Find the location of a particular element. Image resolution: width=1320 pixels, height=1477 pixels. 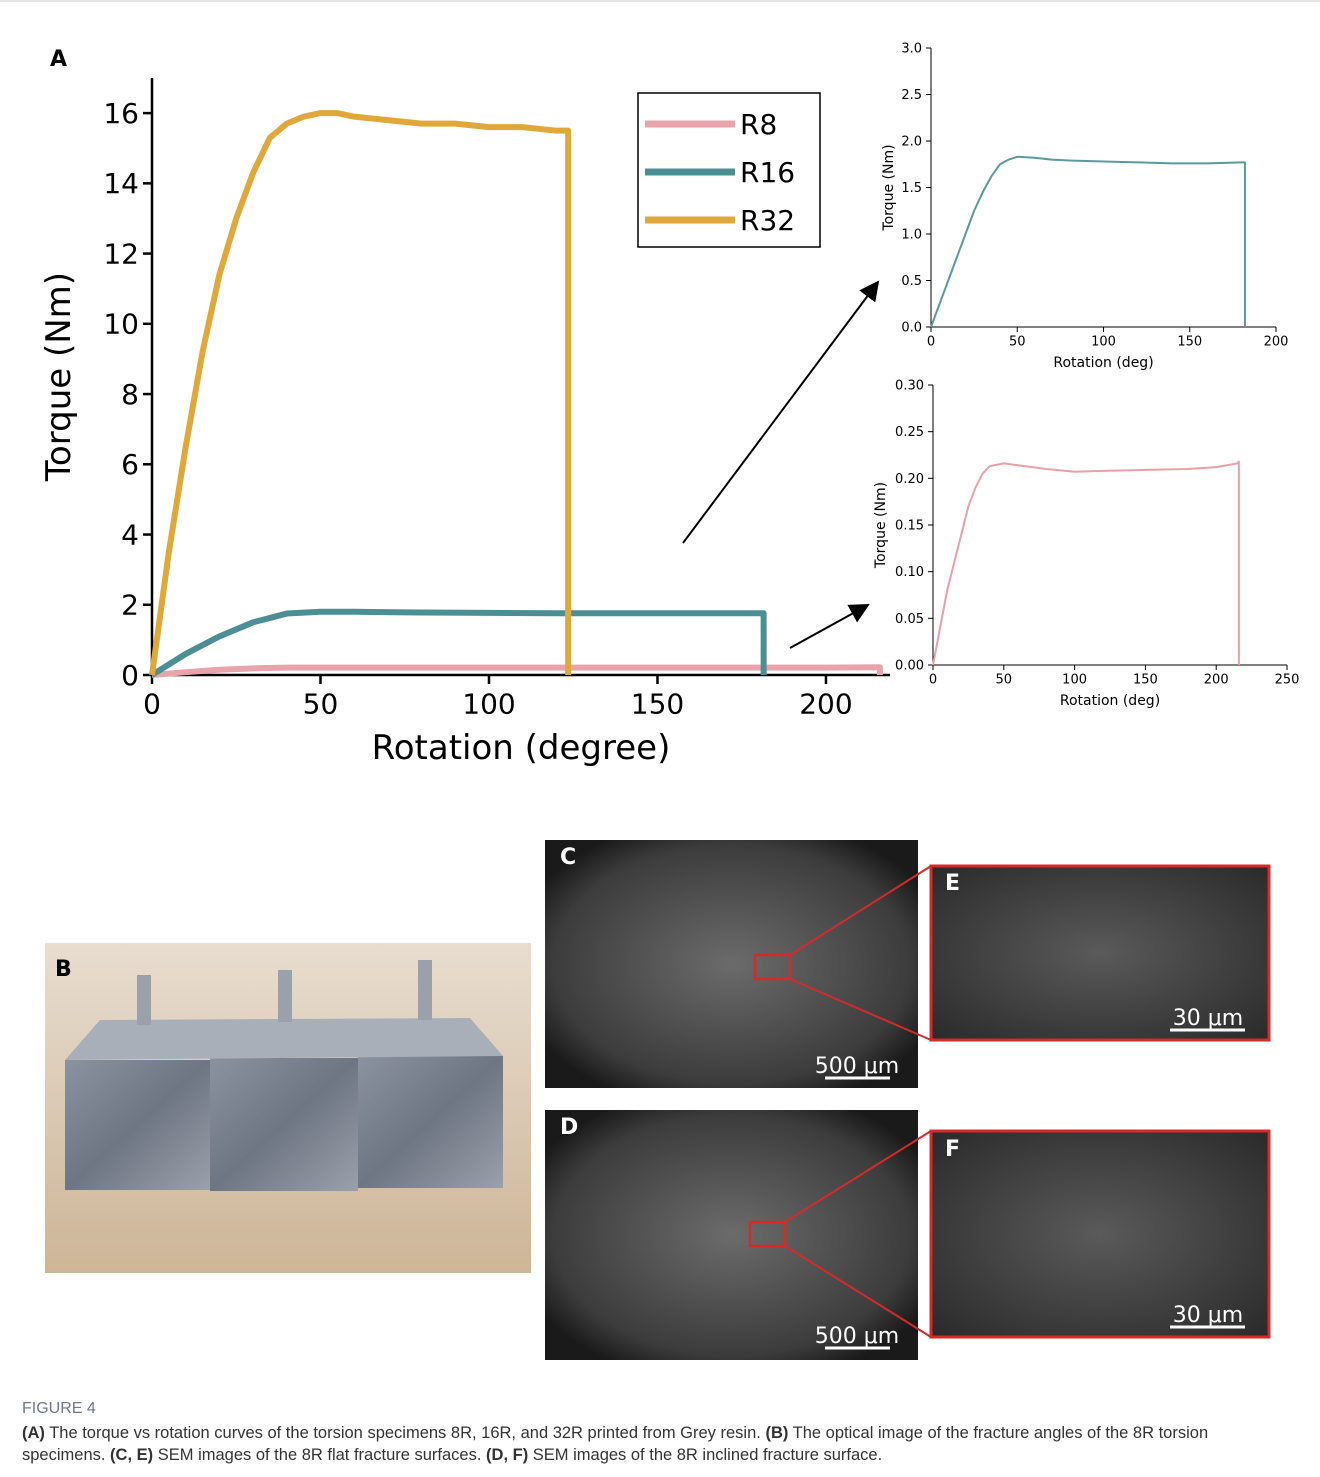

y-tick-label: 0.30 is located at coordinates (909, 386).